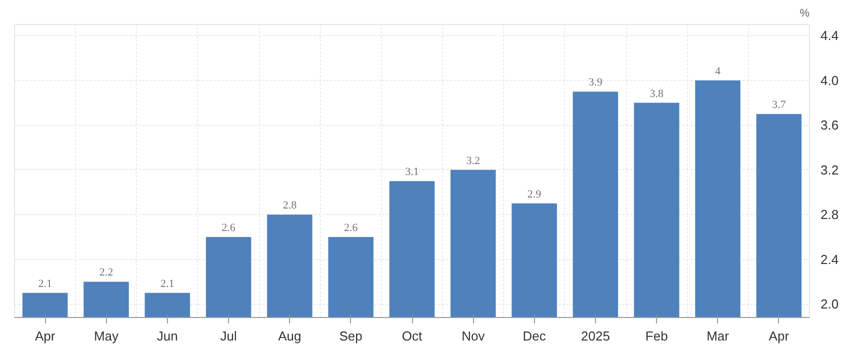  I want to click on data-label: 2.9, so click(534, 194).